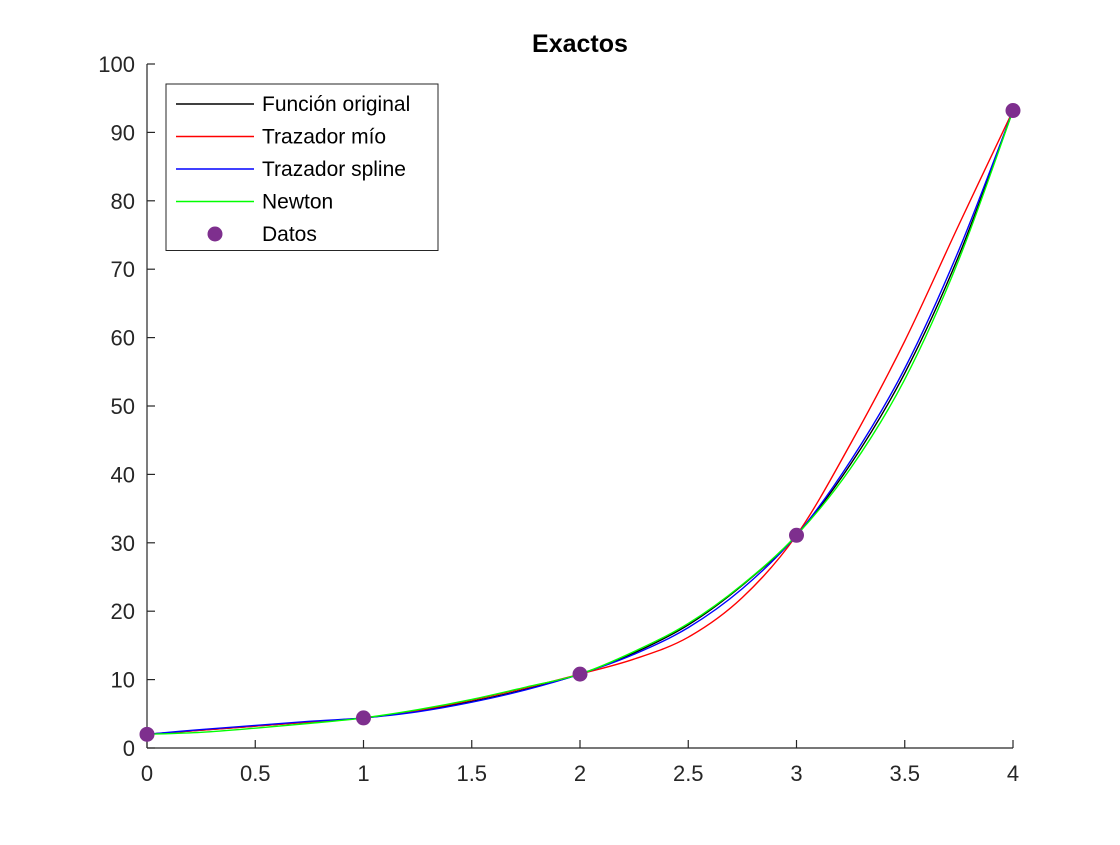 This screenshot has width=1120, height=845. Describe the element at coordinates (471, 773) in the screenshot. I see `x-tick-label: 1.5` at that location.